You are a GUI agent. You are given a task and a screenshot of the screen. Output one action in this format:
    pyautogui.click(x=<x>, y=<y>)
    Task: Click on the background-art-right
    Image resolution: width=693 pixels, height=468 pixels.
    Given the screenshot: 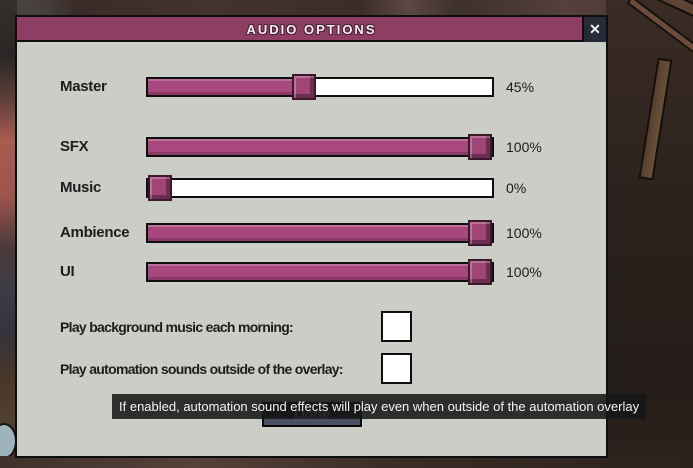 What is the action you would take?
    pyautogui.click(x=649, y=234)
    